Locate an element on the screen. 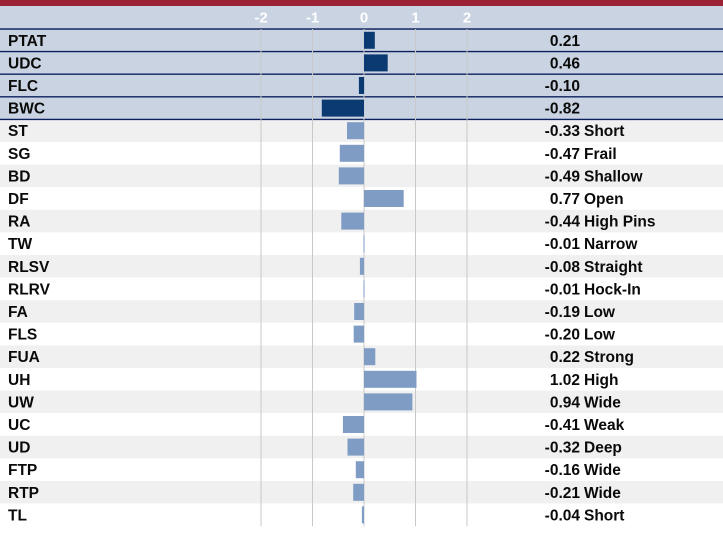 The image size is (723, 536). trait-row: DF 0.77 Open is located at coordinates (361, 198).